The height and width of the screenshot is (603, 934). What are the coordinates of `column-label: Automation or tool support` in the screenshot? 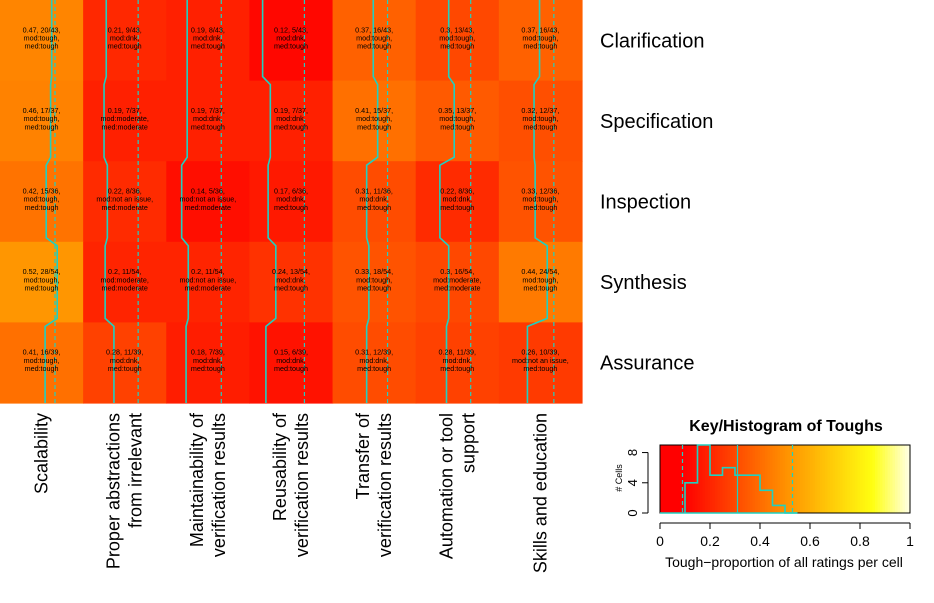 It's located at (457, 486).